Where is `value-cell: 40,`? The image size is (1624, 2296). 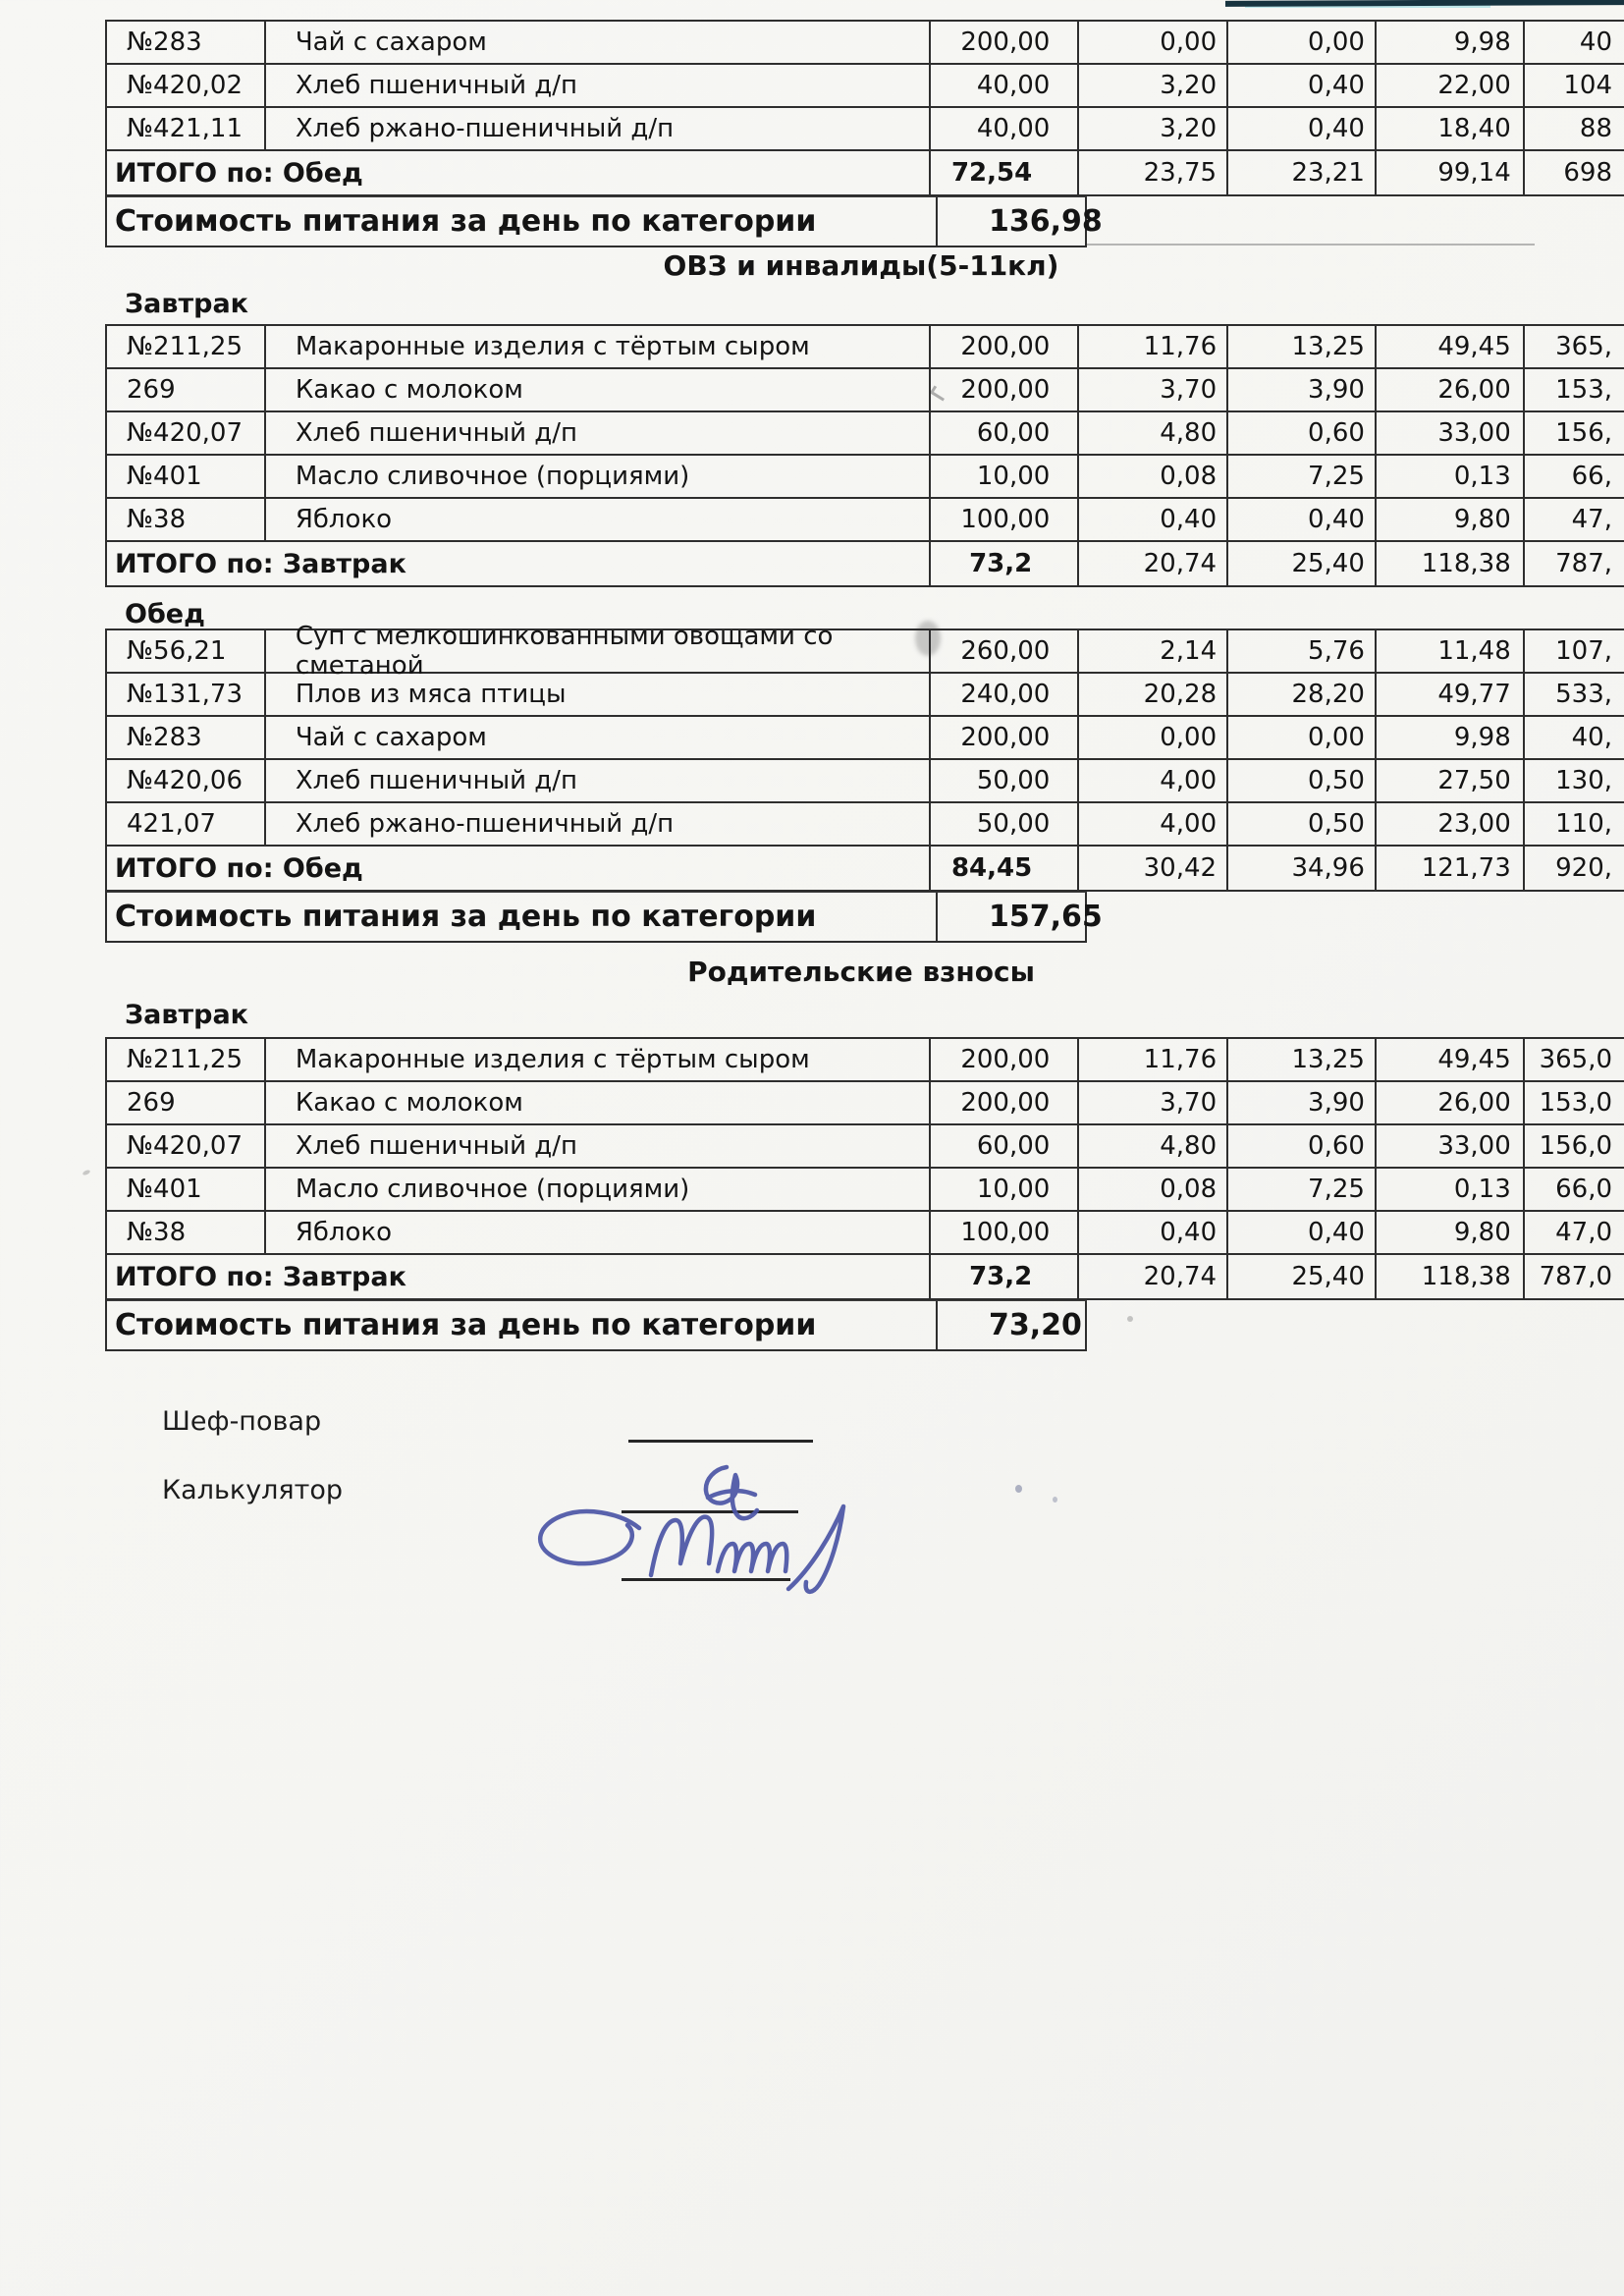 value-cell: 40, is located at coordinates (1574, 737).